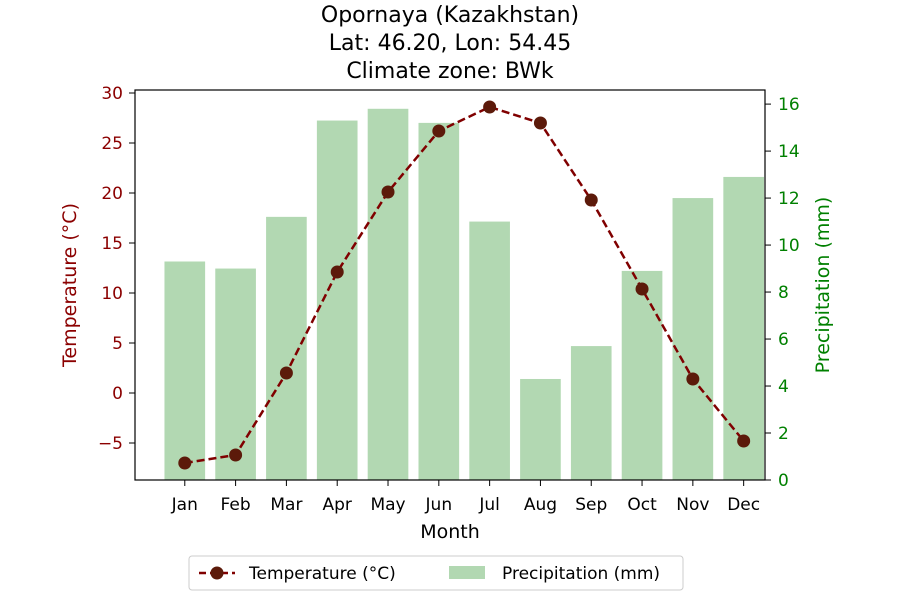 The image size is (900, 600). I want to click on precipitation-tick-label: 6, so click(783, 340).